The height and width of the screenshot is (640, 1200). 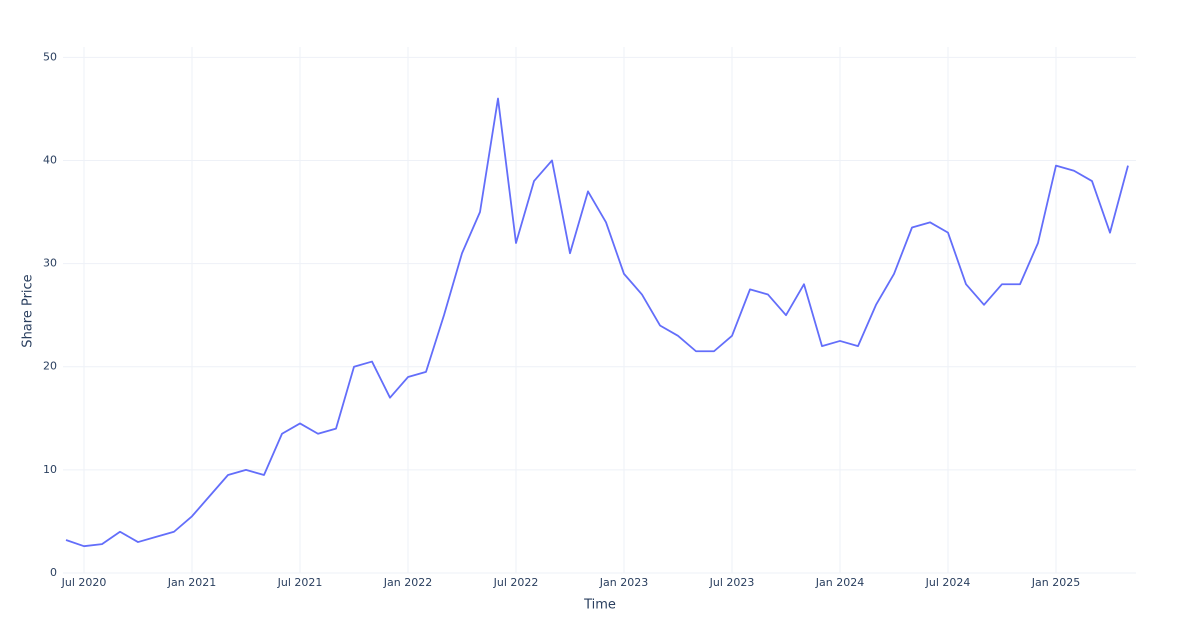 What do you see at coordinates (300, 582) in the screenshot?
I see `x-tick-label: Jul 2021` at bounding box center [300, 582].